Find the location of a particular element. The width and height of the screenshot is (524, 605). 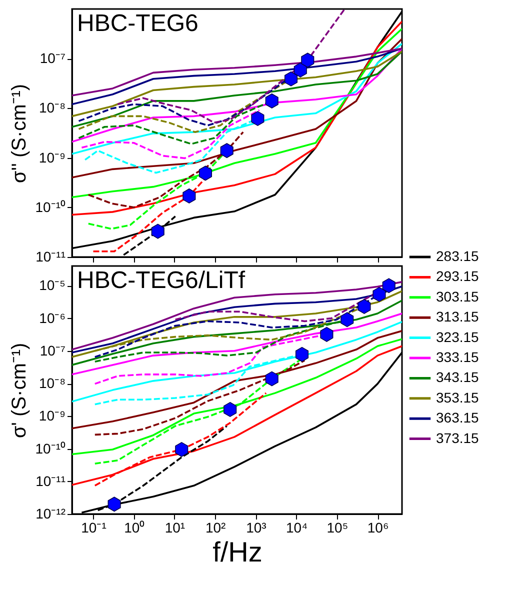

y-tick-label: 10⁻⁶ is located at coordinates (52, 318).